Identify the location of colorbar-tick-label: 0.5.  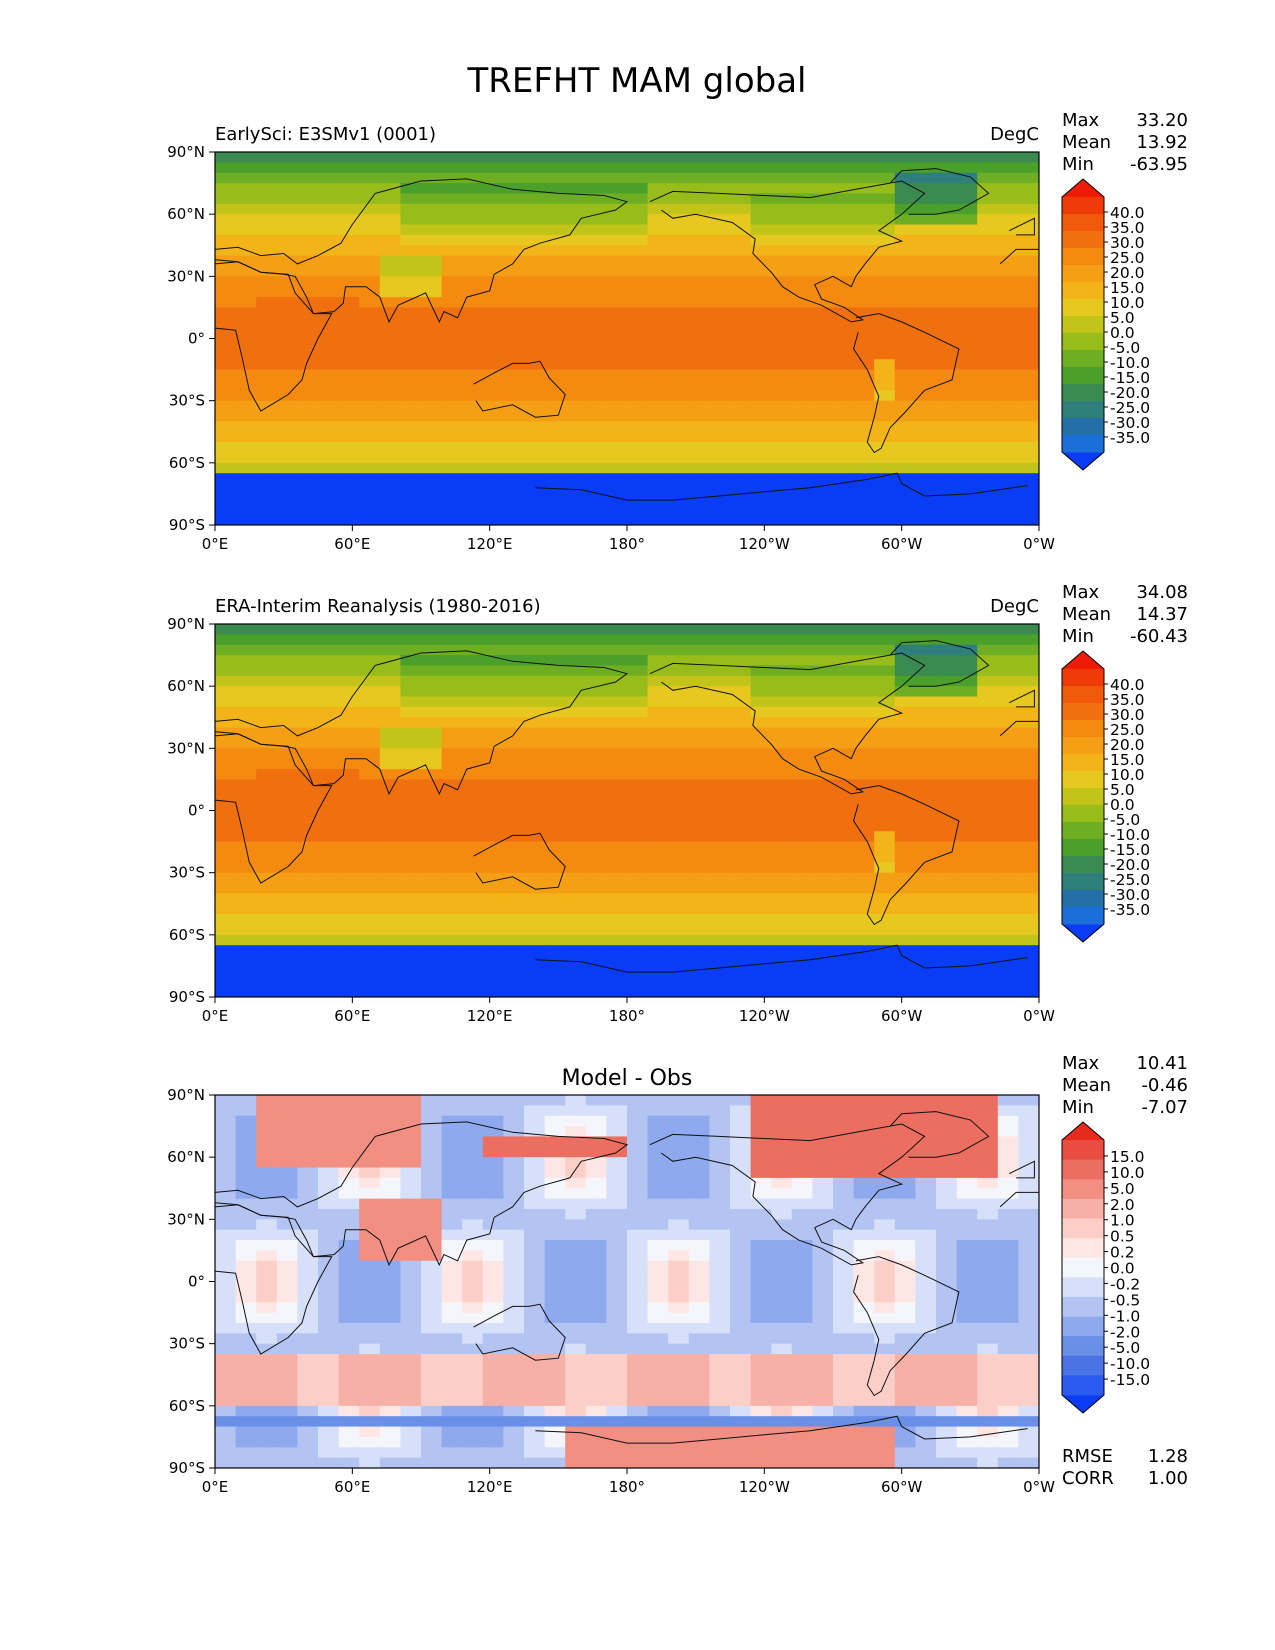
(1122, 1237).